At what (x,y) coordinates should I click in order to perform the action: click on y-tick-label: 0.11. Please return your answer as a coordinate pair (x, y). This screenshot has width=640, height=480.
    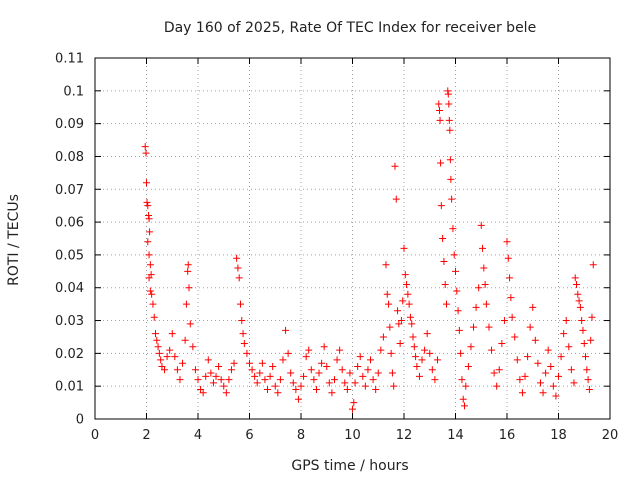
    Looking at the image, I should click on (69, 59).